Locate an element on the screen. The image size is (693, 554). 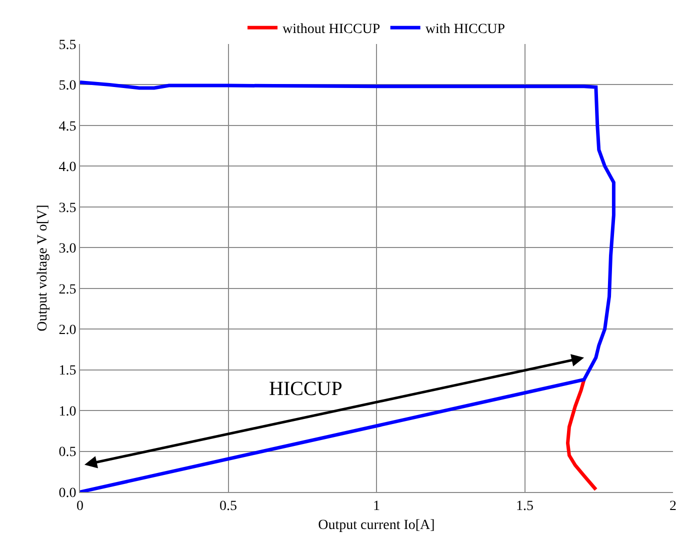
x-tick-label: 0.5 is located at coordinates (228, 506).